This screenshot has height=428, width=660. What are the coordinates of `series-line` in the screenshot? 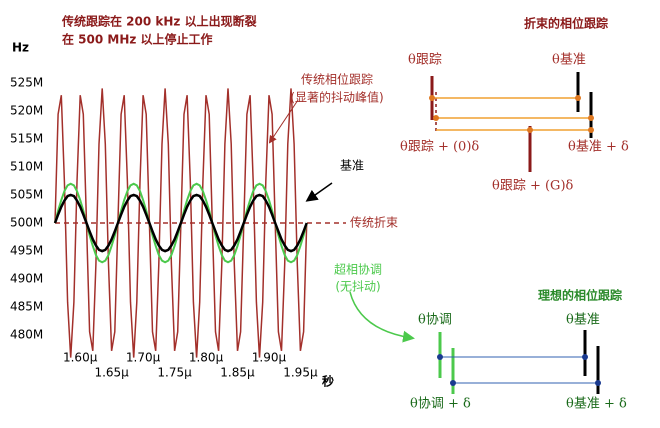 It's located at (180, 223).